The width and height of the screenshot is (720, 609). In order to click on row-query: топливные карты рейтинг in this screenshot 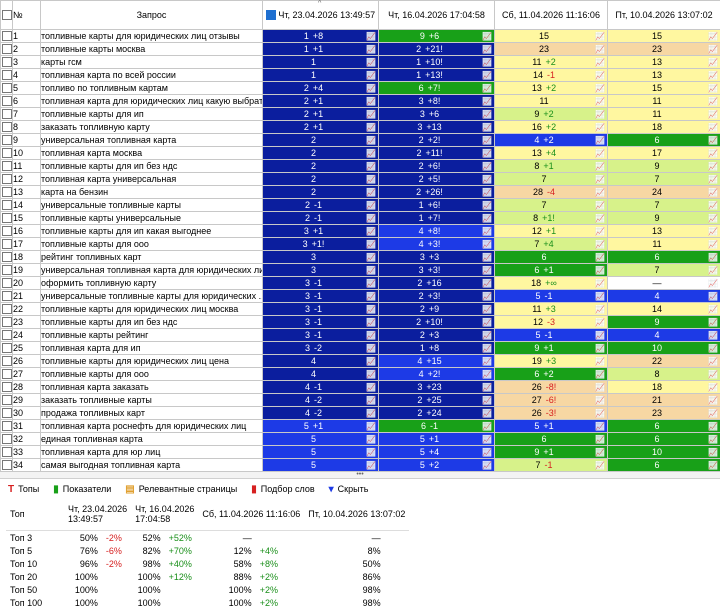, I will do `click(152, 335)`.